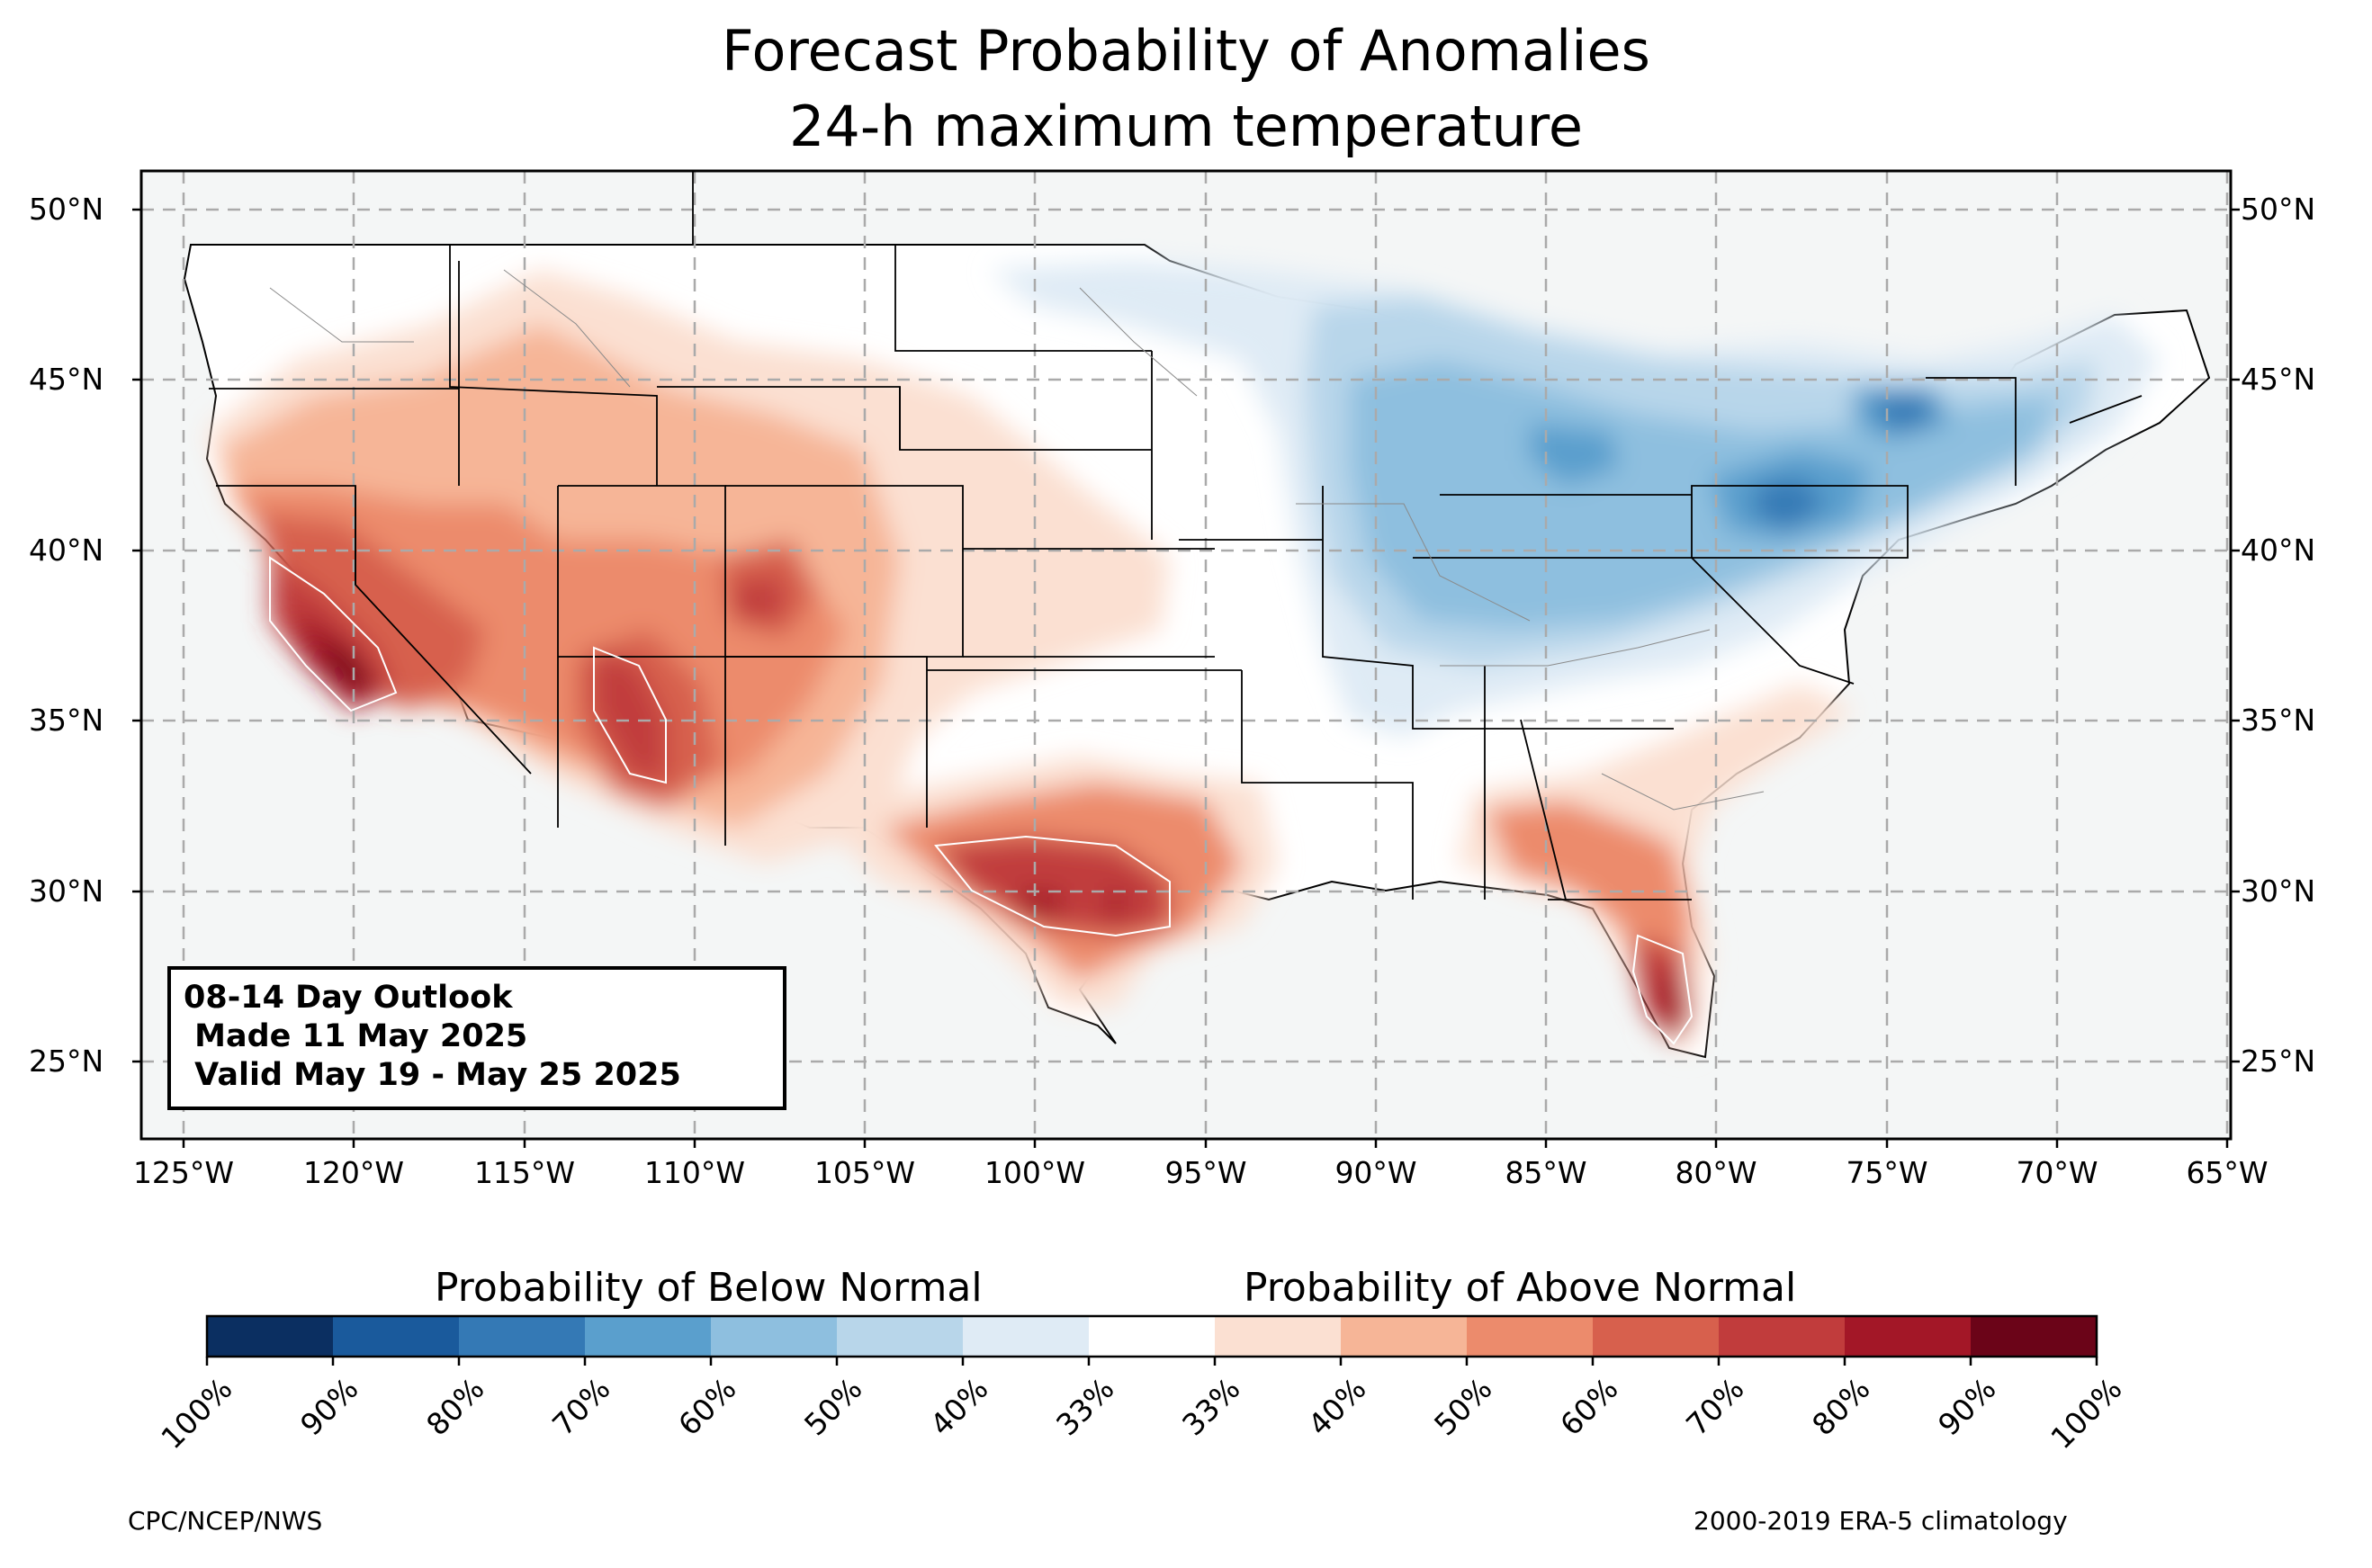 The image size is (2372, 1568). What do you see at coordinates (864, 1172) in the screenshot?
I see `lon-label: 105°W` at bounding box center [864, 1172].